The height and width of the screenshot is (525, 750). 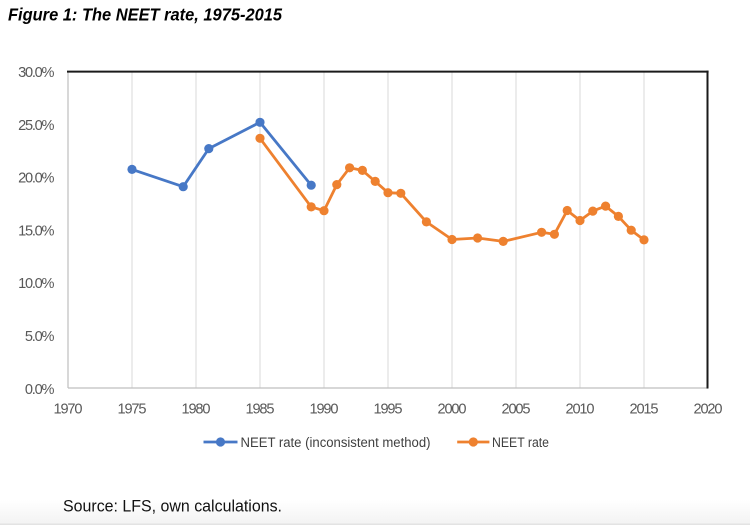 I want to click on svg-text: 10.0%, so click(x=36, y=284).